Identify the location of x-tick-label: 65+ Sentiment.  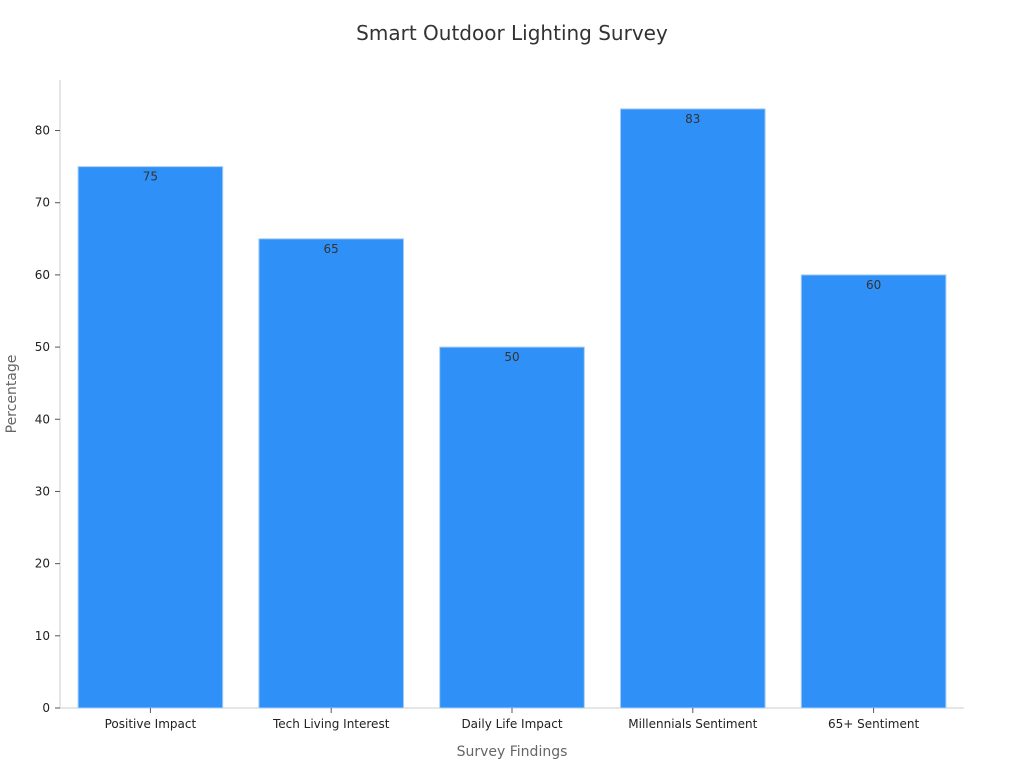
(873, 724).